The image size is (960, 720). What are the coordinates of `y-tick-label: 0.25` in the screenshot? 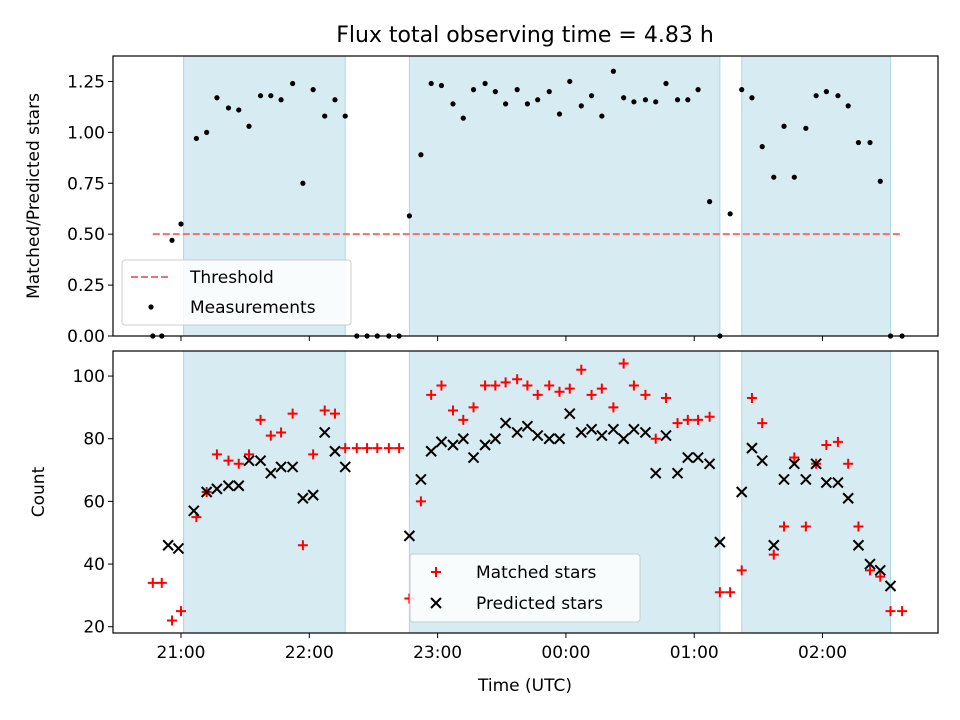 It's located at (86, 286).